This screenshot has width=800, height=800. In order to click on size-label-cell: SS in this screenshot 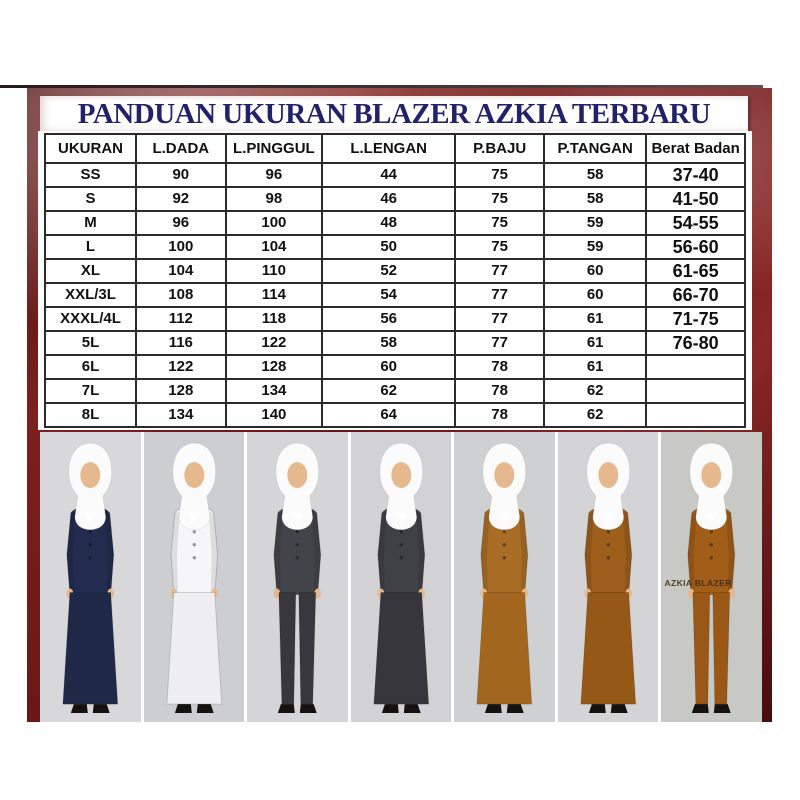, I will do `click(90, 175)`.